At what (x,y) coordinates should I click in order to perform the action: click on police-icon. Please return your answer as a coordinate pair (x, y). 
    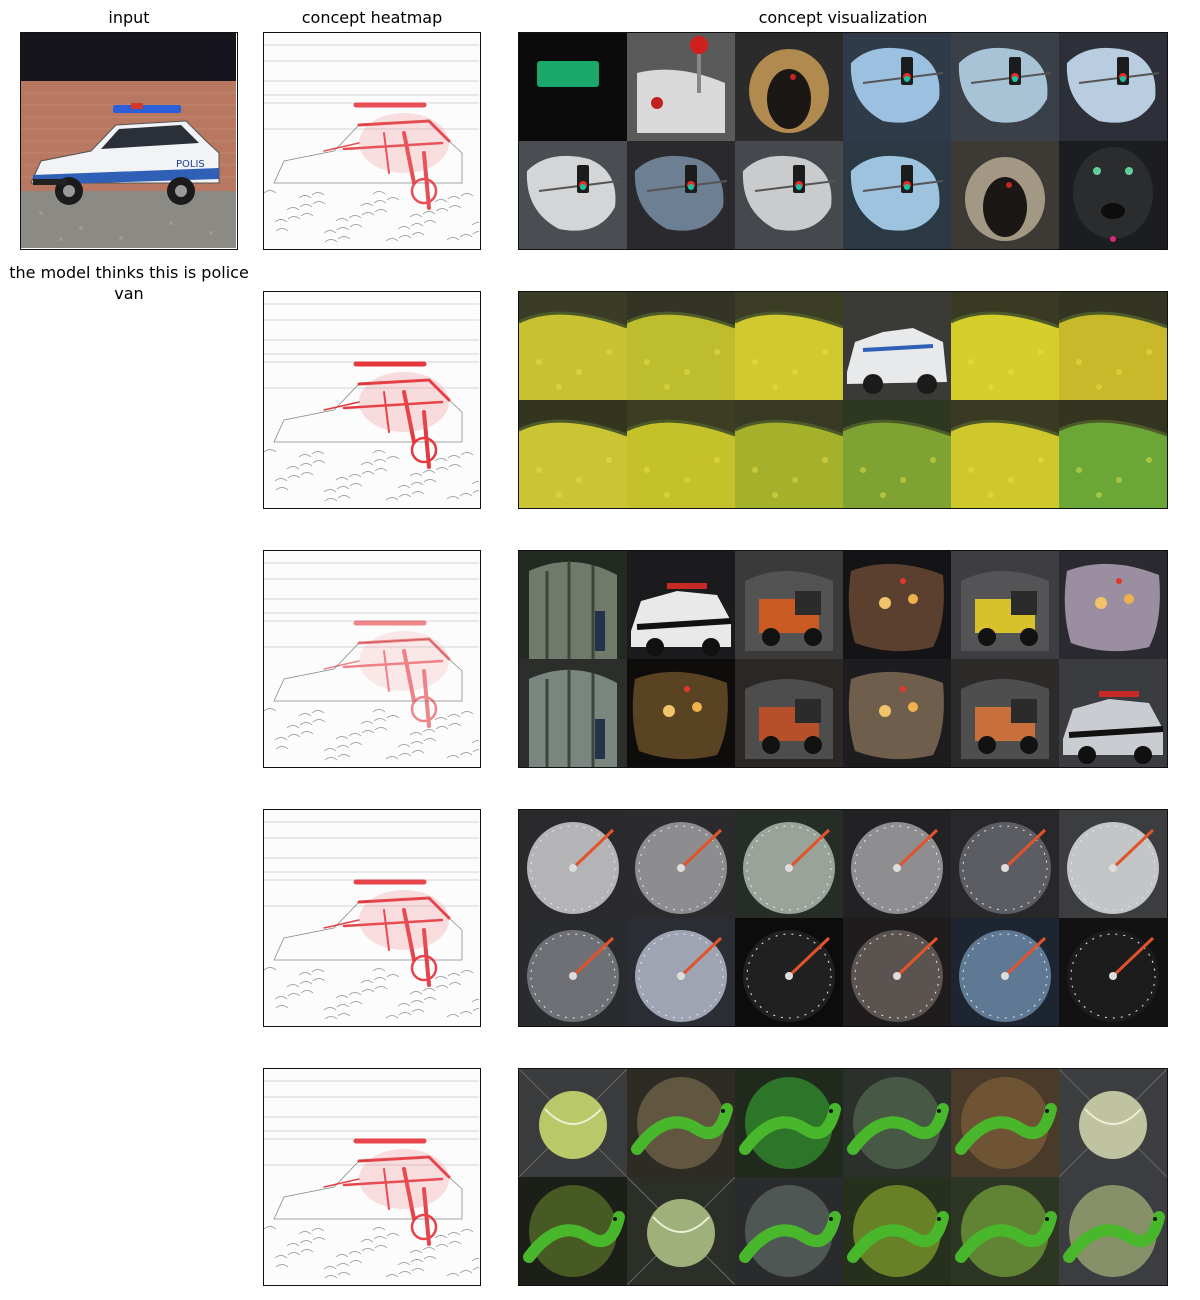
    Looking at the image, I should click on (1113, 713).